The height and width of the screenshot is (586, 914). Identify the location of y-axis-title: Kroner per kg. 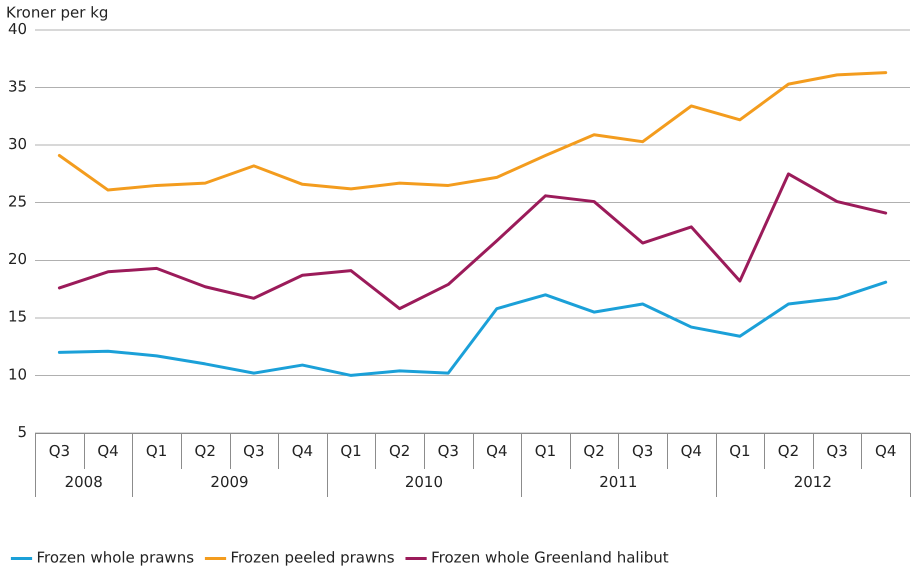
(57, 12).